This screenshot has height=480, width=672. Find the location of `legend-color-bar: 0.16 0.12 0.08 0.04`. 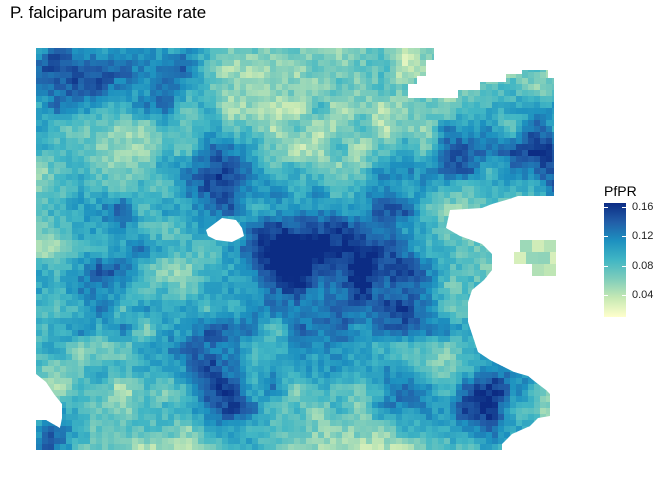

legend-color-bar: 0.16 0.12 0.08 0.04 is located at coordinates (628, 259).